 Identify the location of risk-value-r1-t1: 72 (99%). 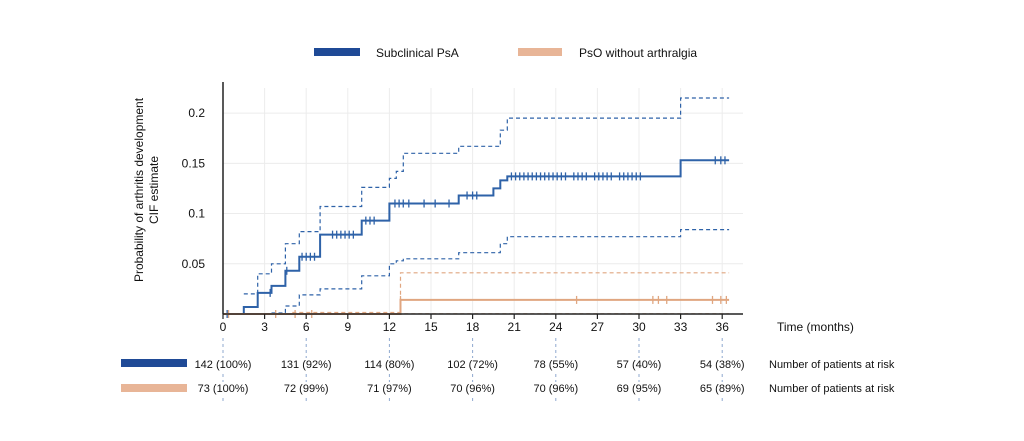
(306, 389).